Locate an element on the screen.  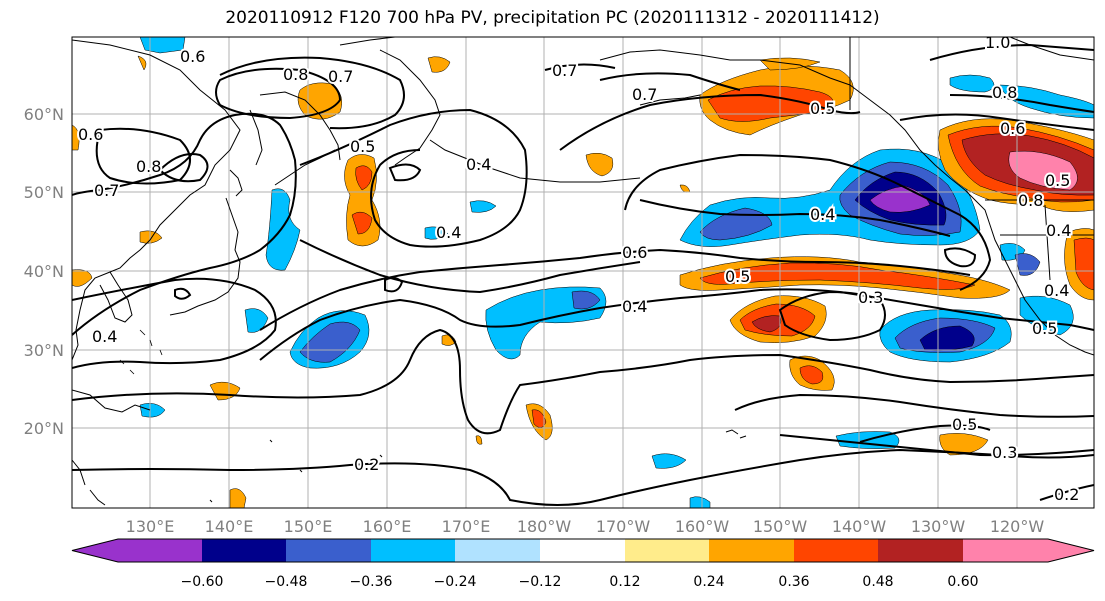
lat-label: 20°N is located at coordinates (44, 428).